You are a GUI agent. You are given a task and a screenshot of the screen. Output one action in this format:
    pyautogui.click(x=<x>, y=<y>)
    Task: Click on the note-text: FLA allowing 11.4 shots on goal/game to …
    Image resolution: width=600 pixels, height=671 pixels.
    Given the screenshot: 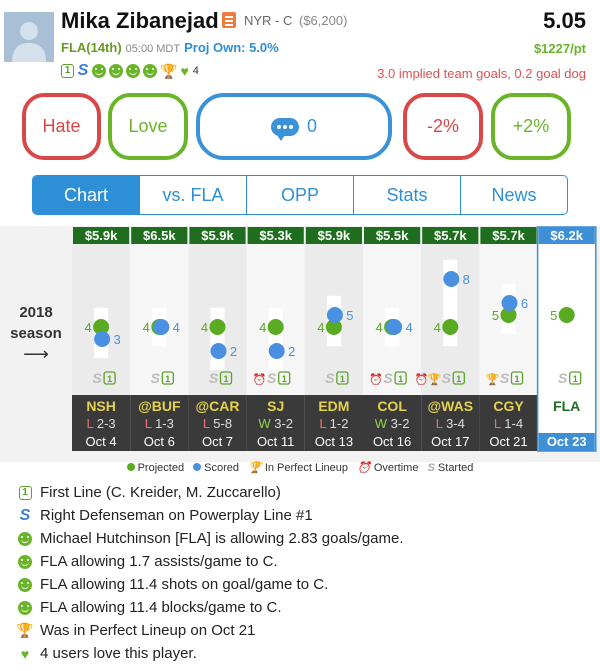 What is the action you would take?
    pyautogui.click(x=184, y=584)
    